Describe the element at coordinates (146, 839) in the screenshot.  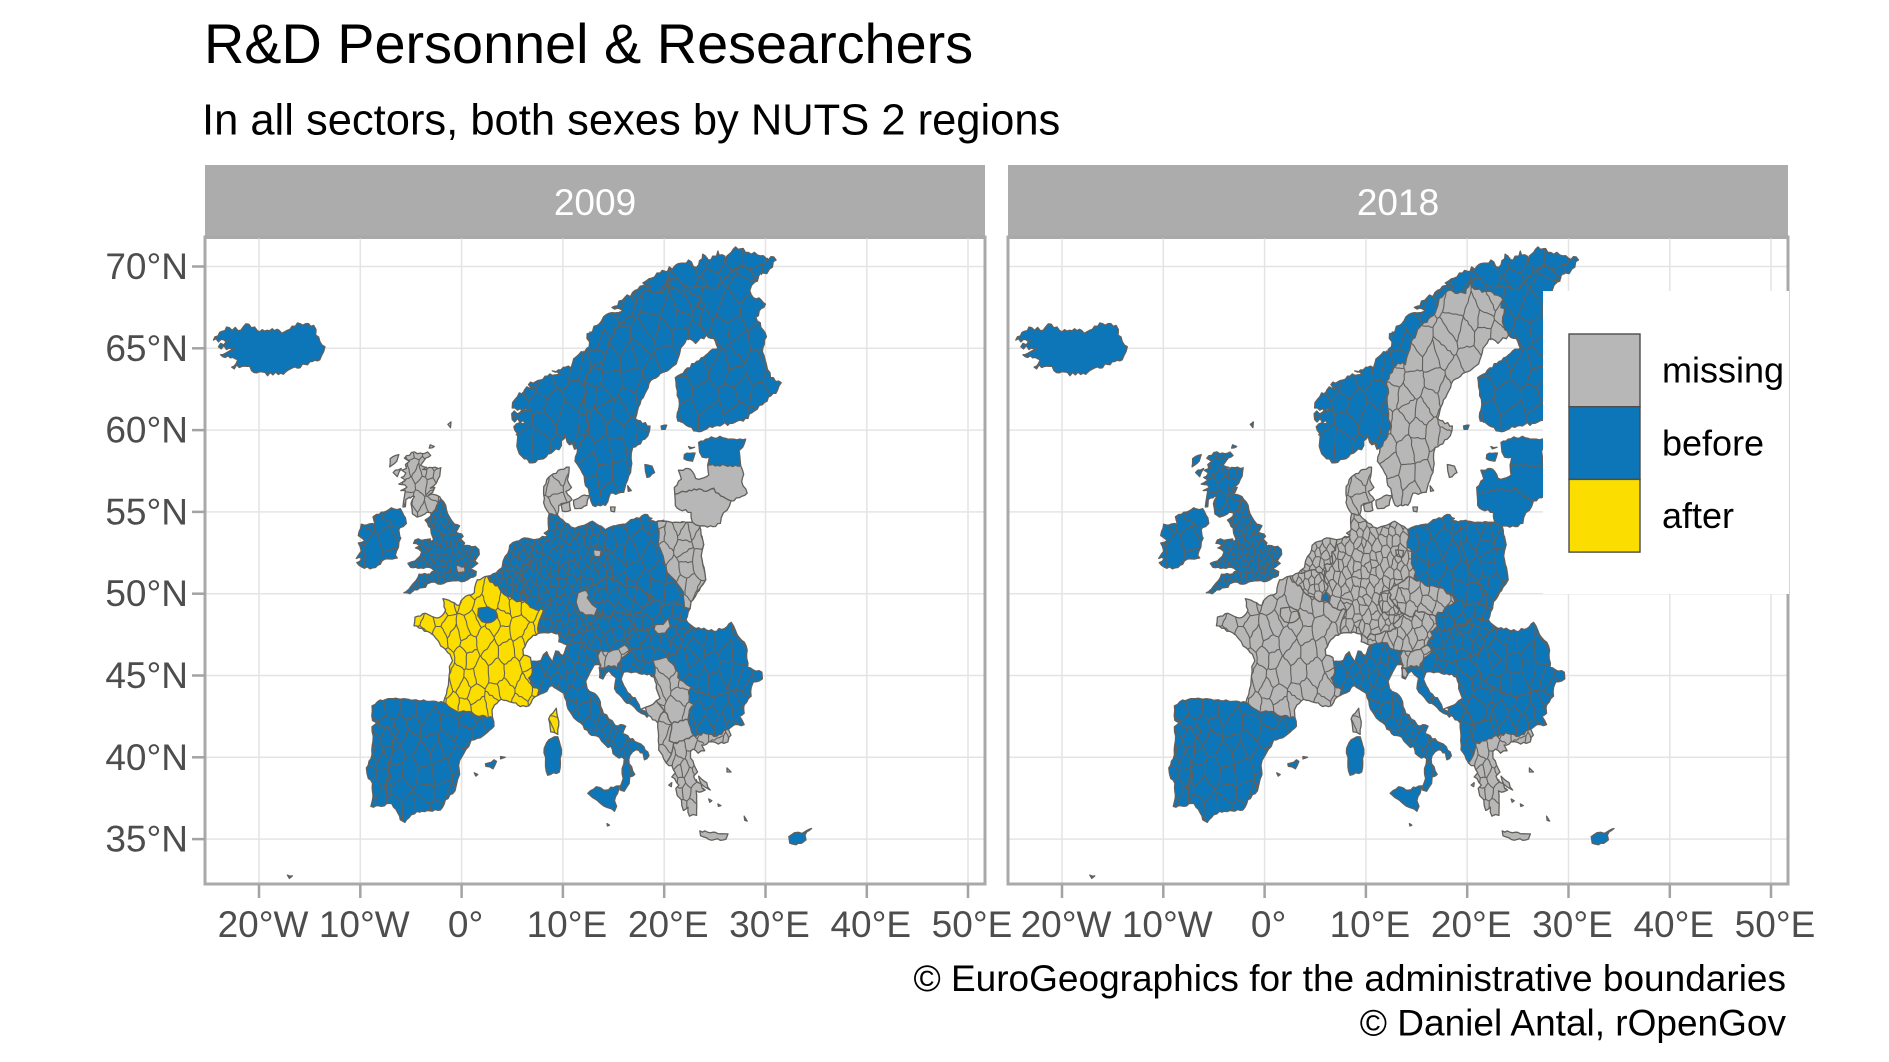
I see `svg-text: 35°N` at that location.